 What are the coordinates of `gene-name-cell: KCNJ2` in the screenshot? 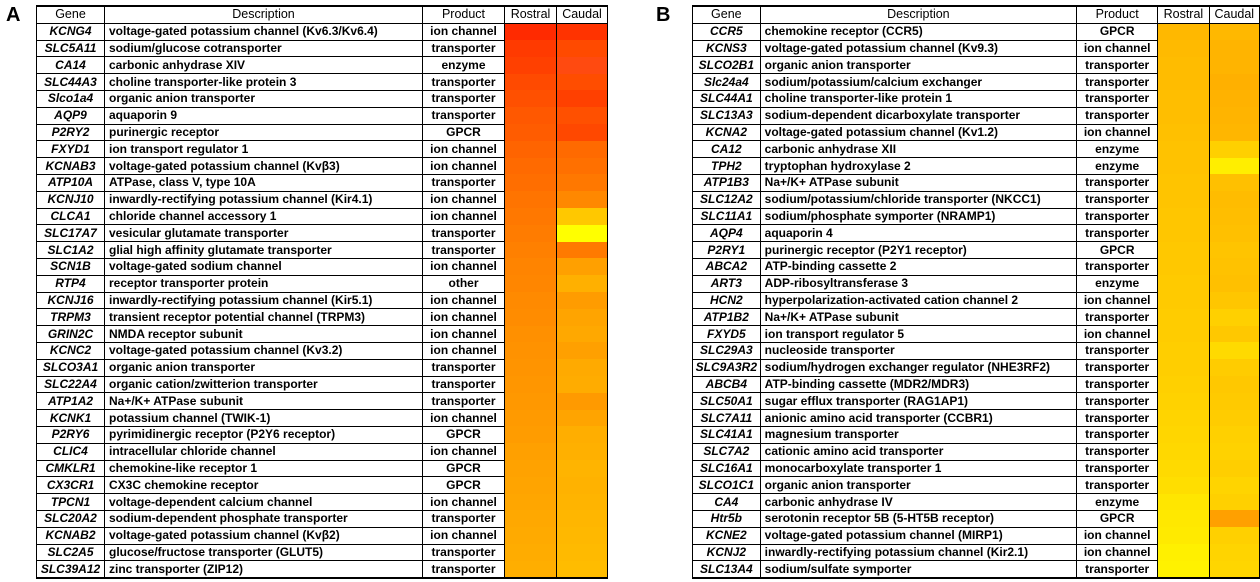 It's located at (726, 552).